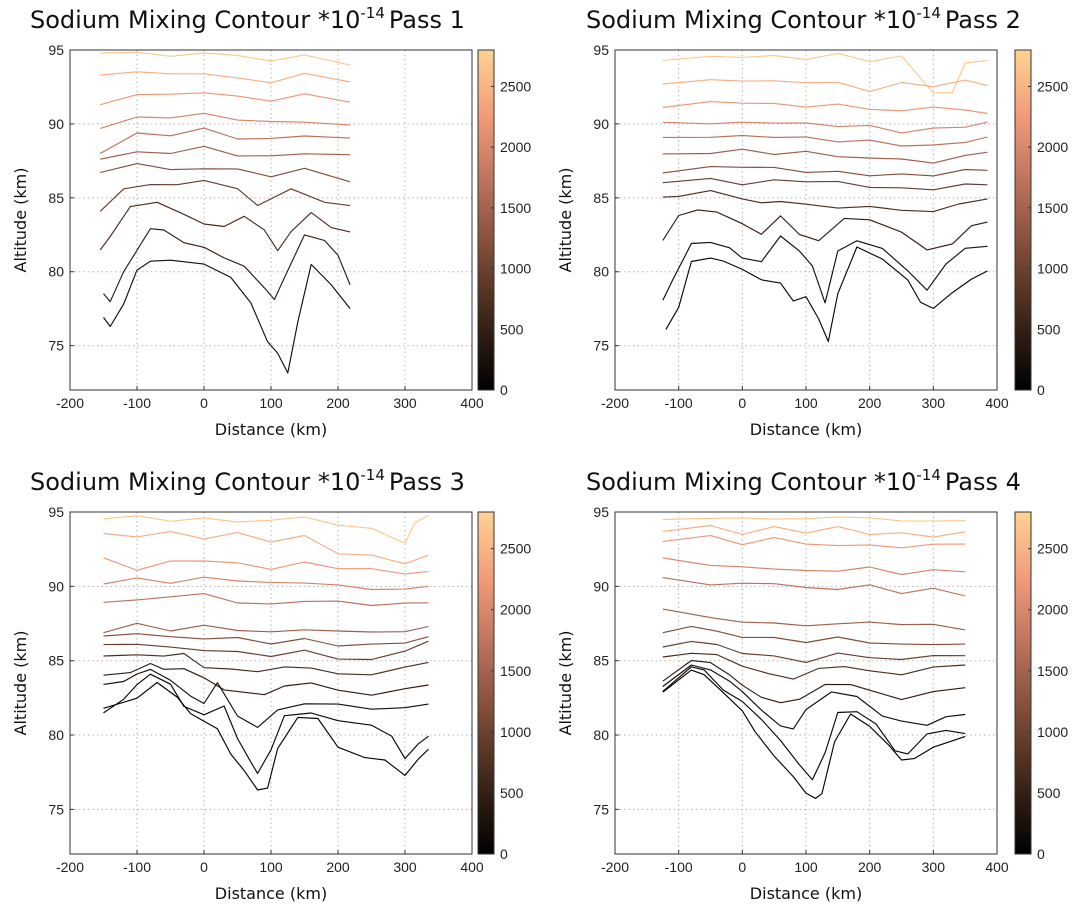  What do you see at coordinates (247, 481) in the screenshot?
I see `chart-title: Sodium Mixing Contour *10-14 Pass 3` at bounding box center [247, 481].